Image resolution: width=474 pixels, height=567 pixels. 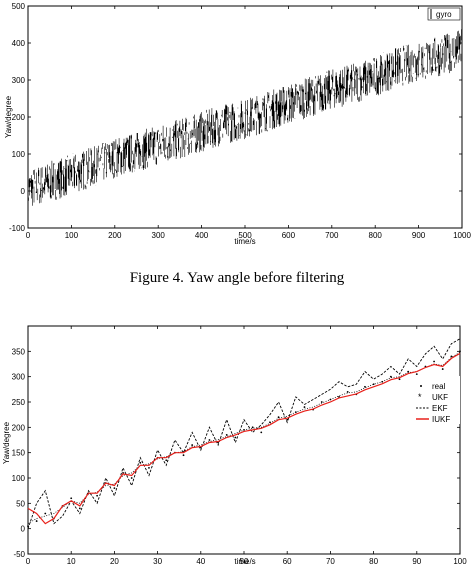 What do you see at coordinates (440, 408) in the screenshot?
I see `legend-label-ekf: EKF` at bounding box center [440, 408].